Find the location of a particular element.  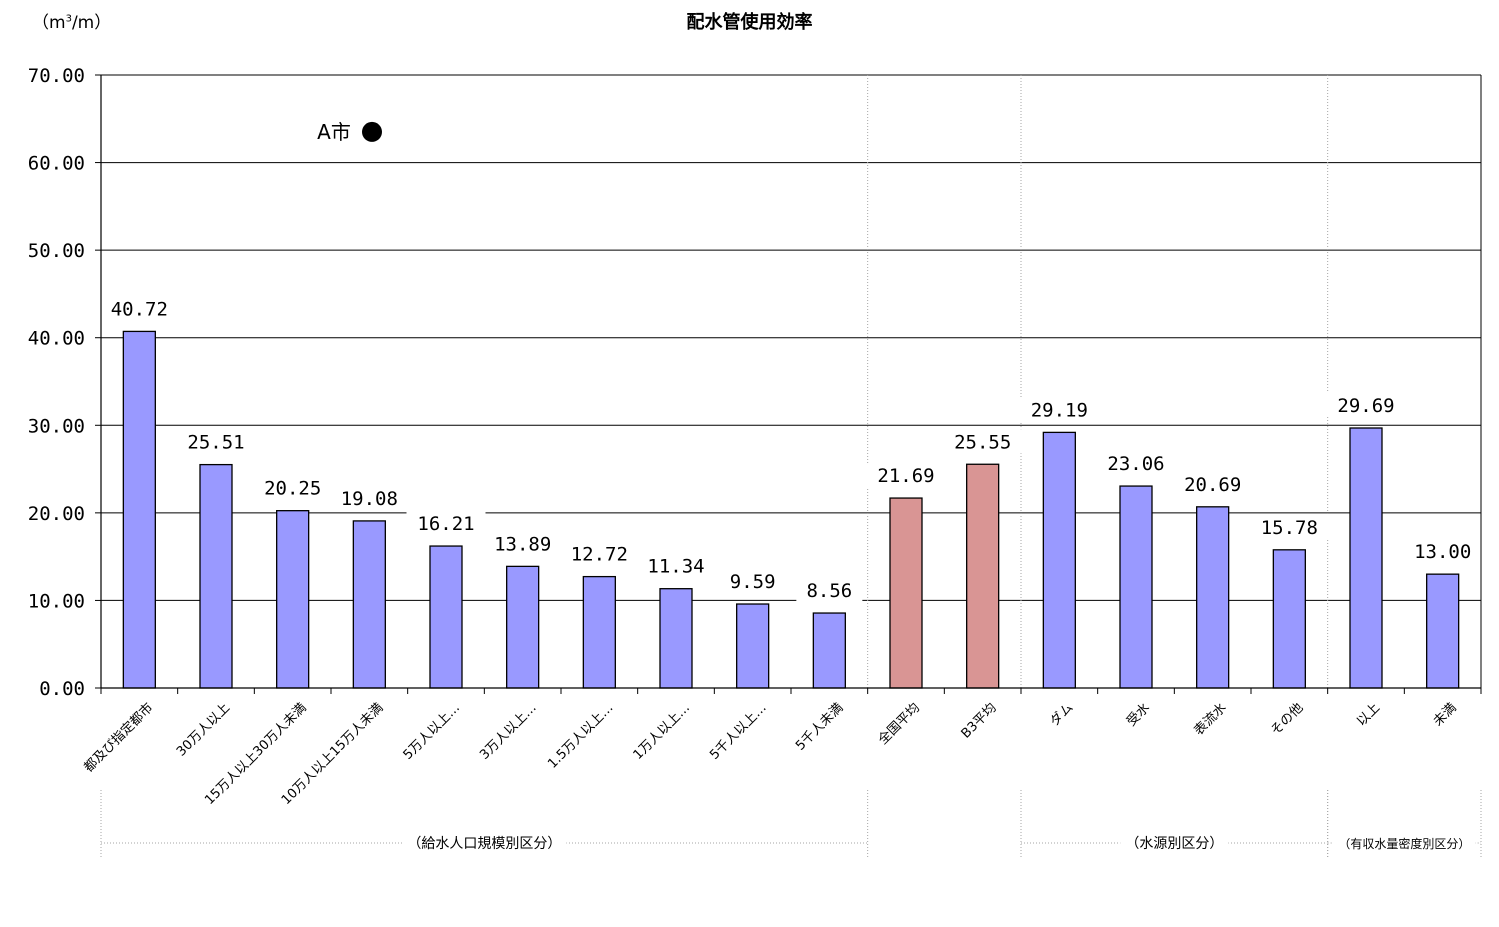

x-tick-label: 受水 is located at coordinates (1138, 714).